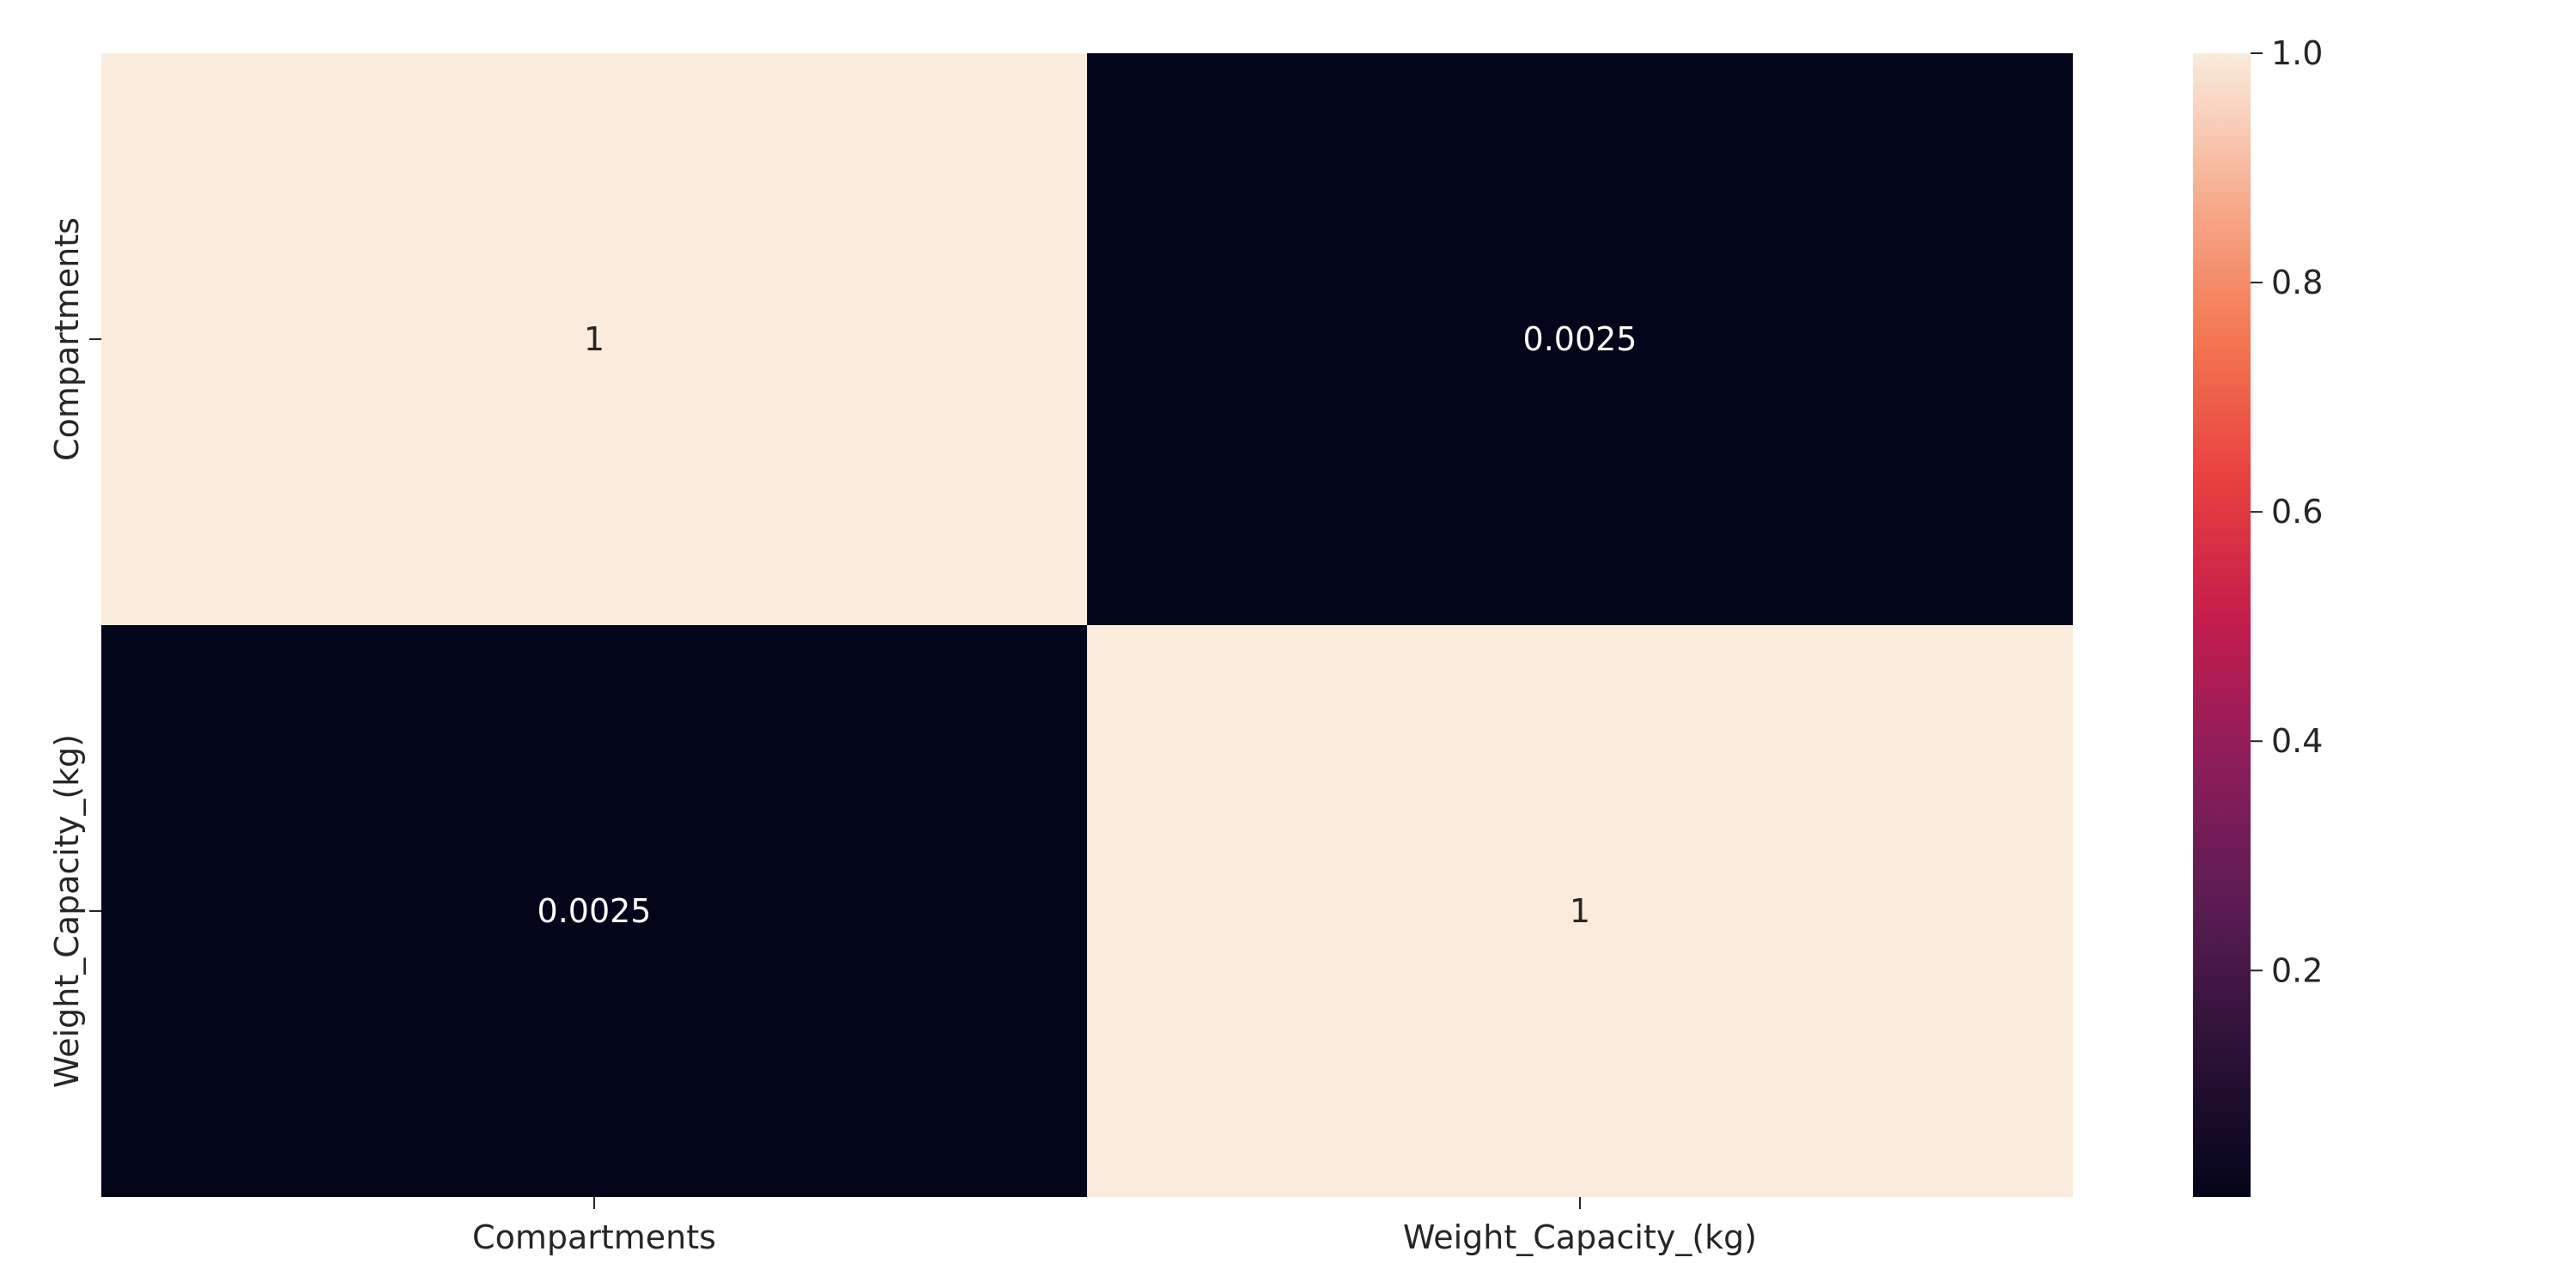 This screenshot has width=2576, height=1288. I want to click on colorbar-tick-label: 0.6, so click(2297, 512).